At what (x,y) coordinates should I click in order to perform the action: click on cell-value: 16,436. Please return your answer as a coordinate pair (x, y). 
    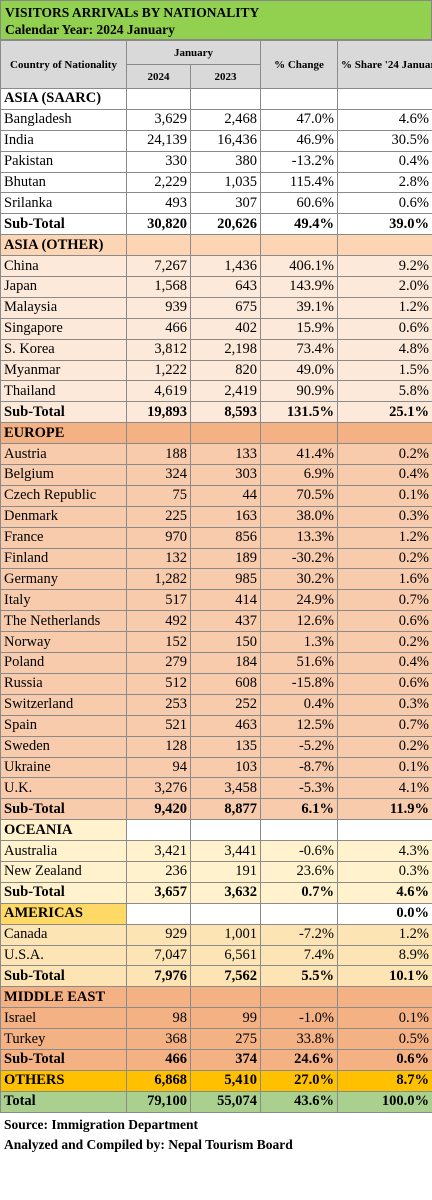
    Looking at the image, I should click on (225, 140).